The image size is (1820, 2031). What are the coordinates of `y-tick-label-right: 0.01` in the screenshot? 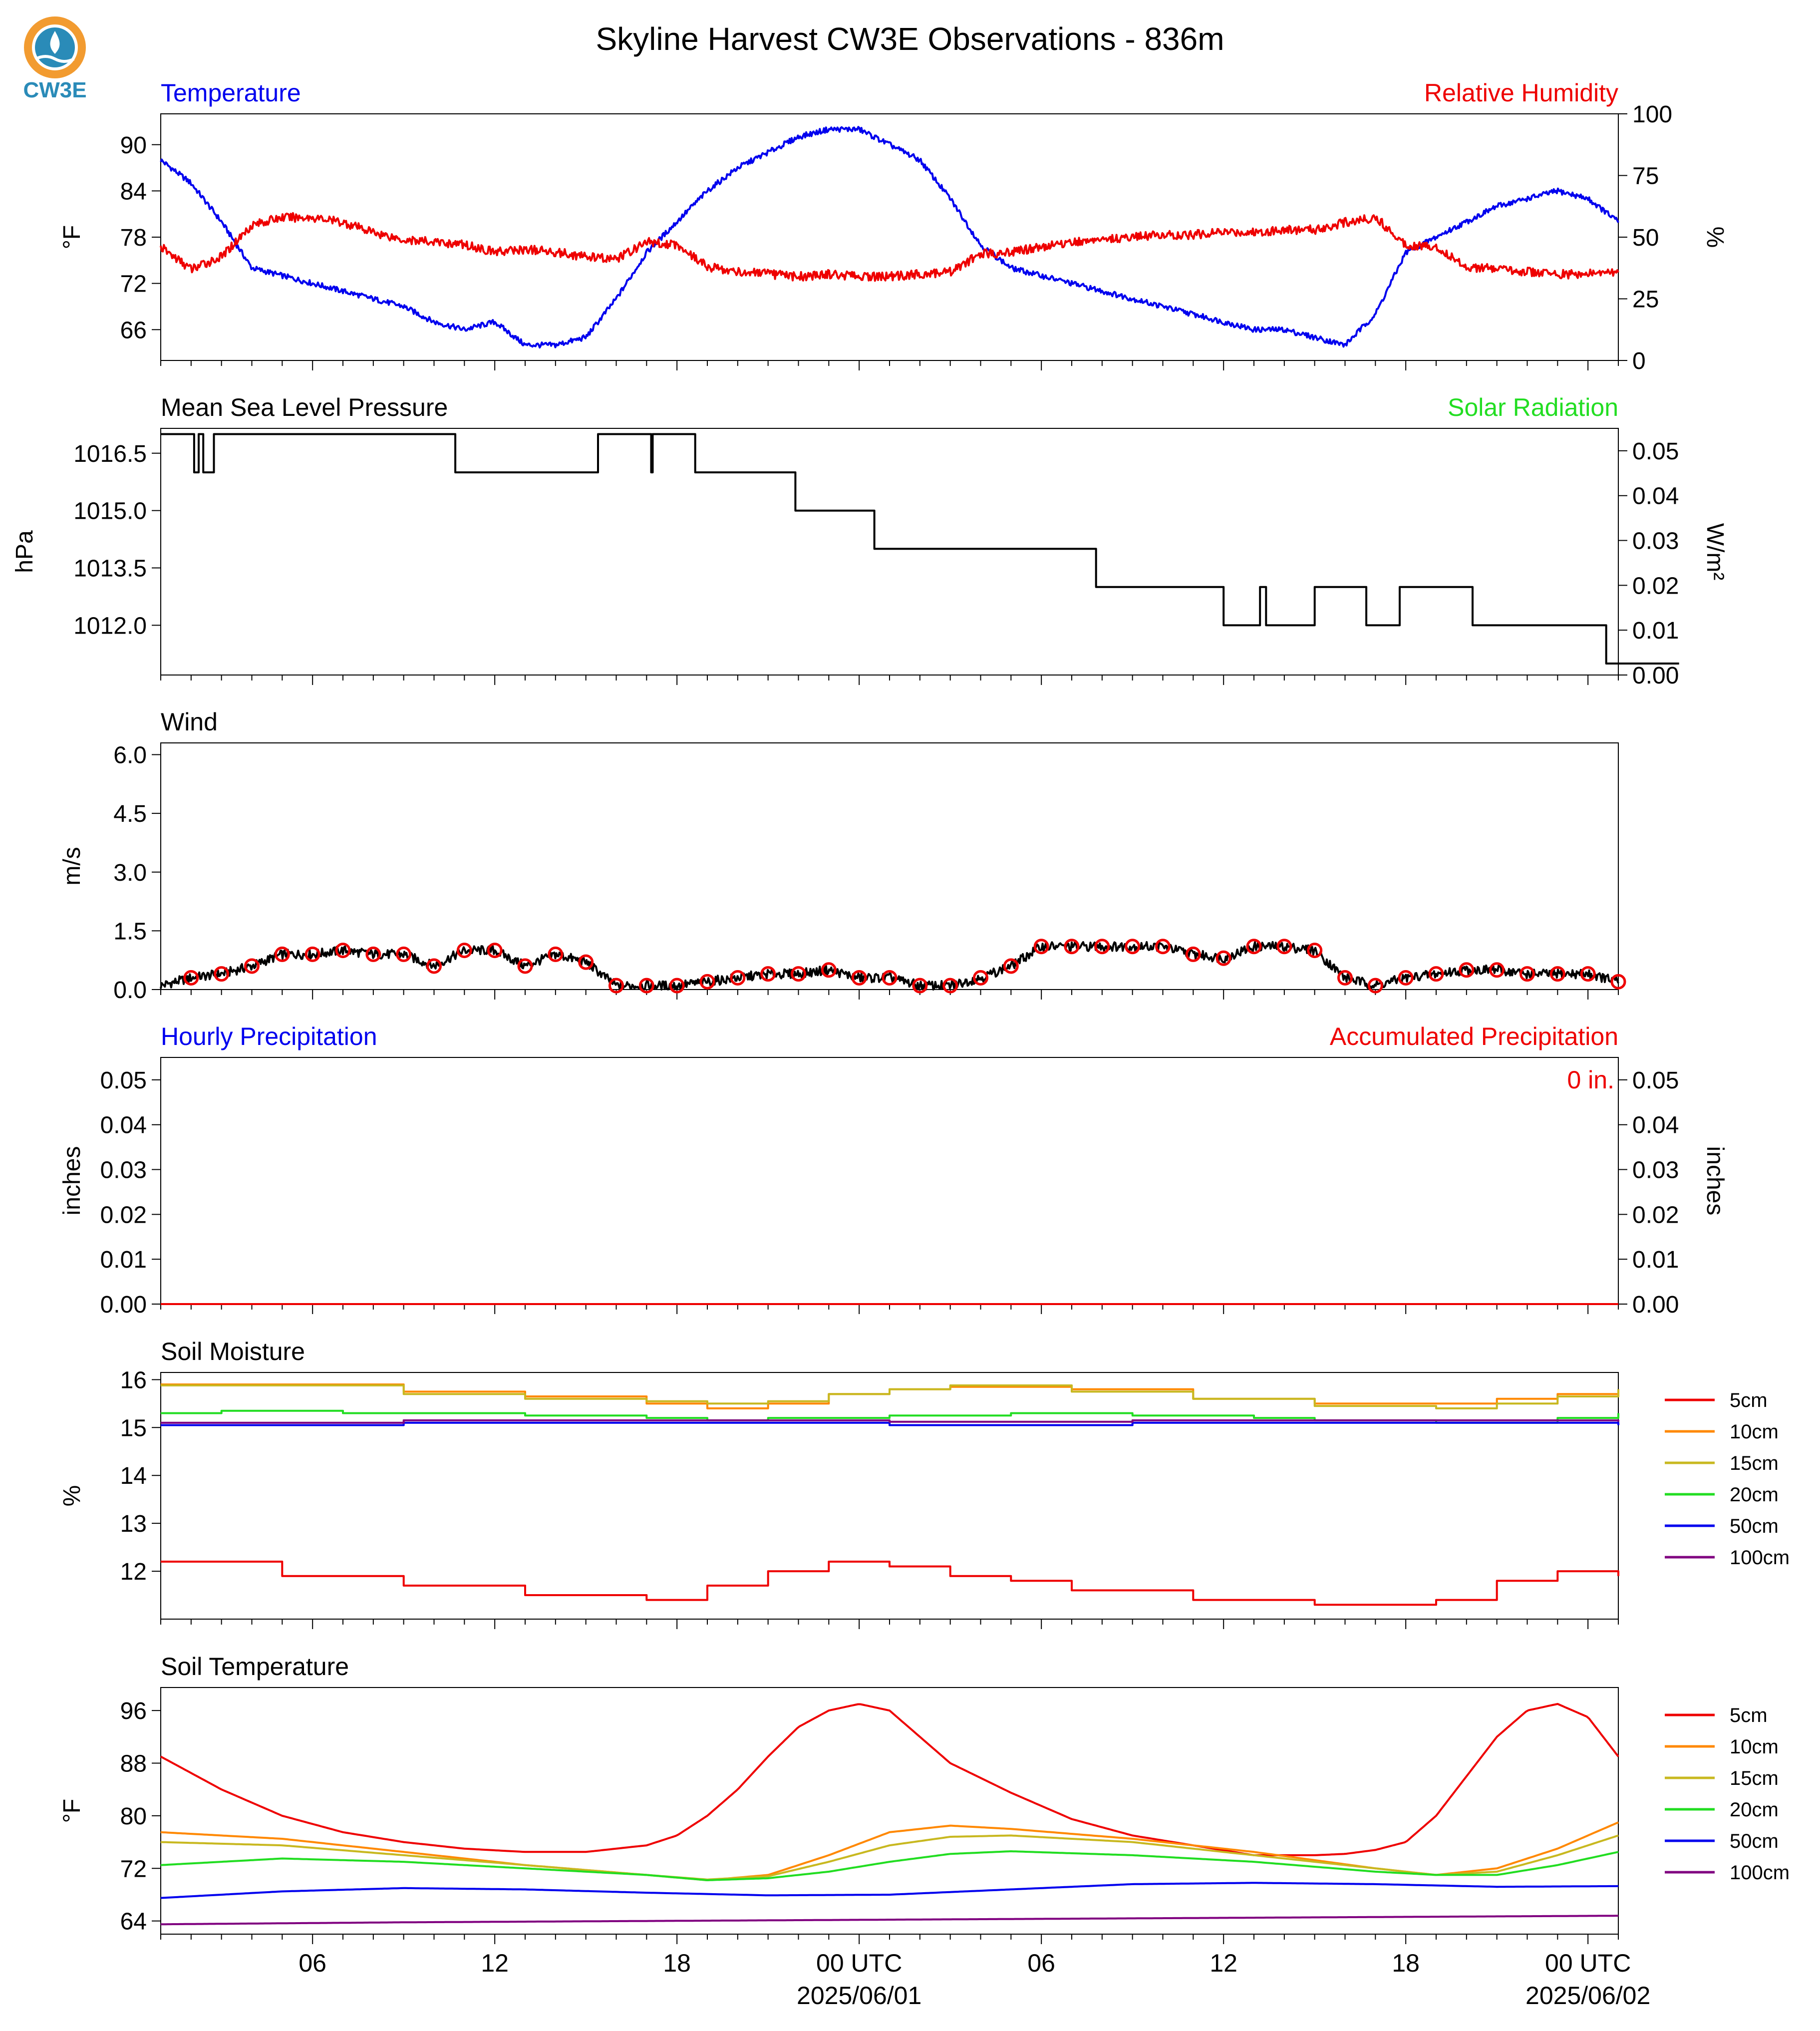 It's located at (1655, 631).